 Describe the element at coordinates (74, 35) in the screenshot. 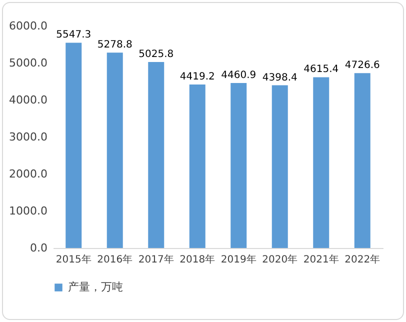

I see `data-label: 5547.3` at that location.